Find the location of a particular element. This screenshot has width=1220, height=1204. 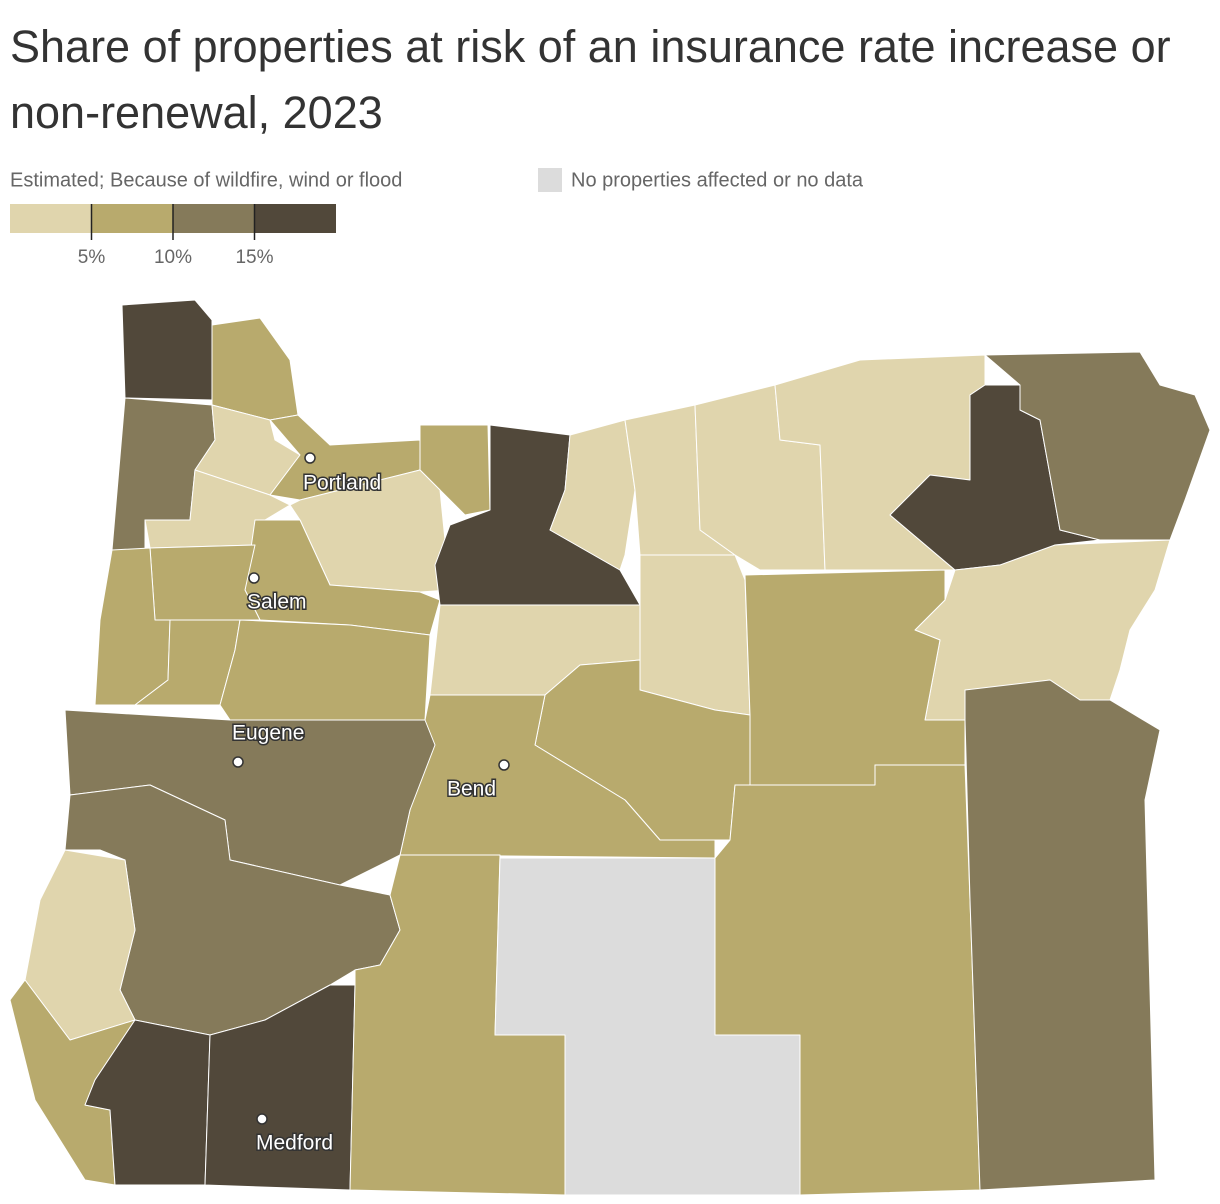

legend-tick-label: 5% is located at coordinates (92, 257).